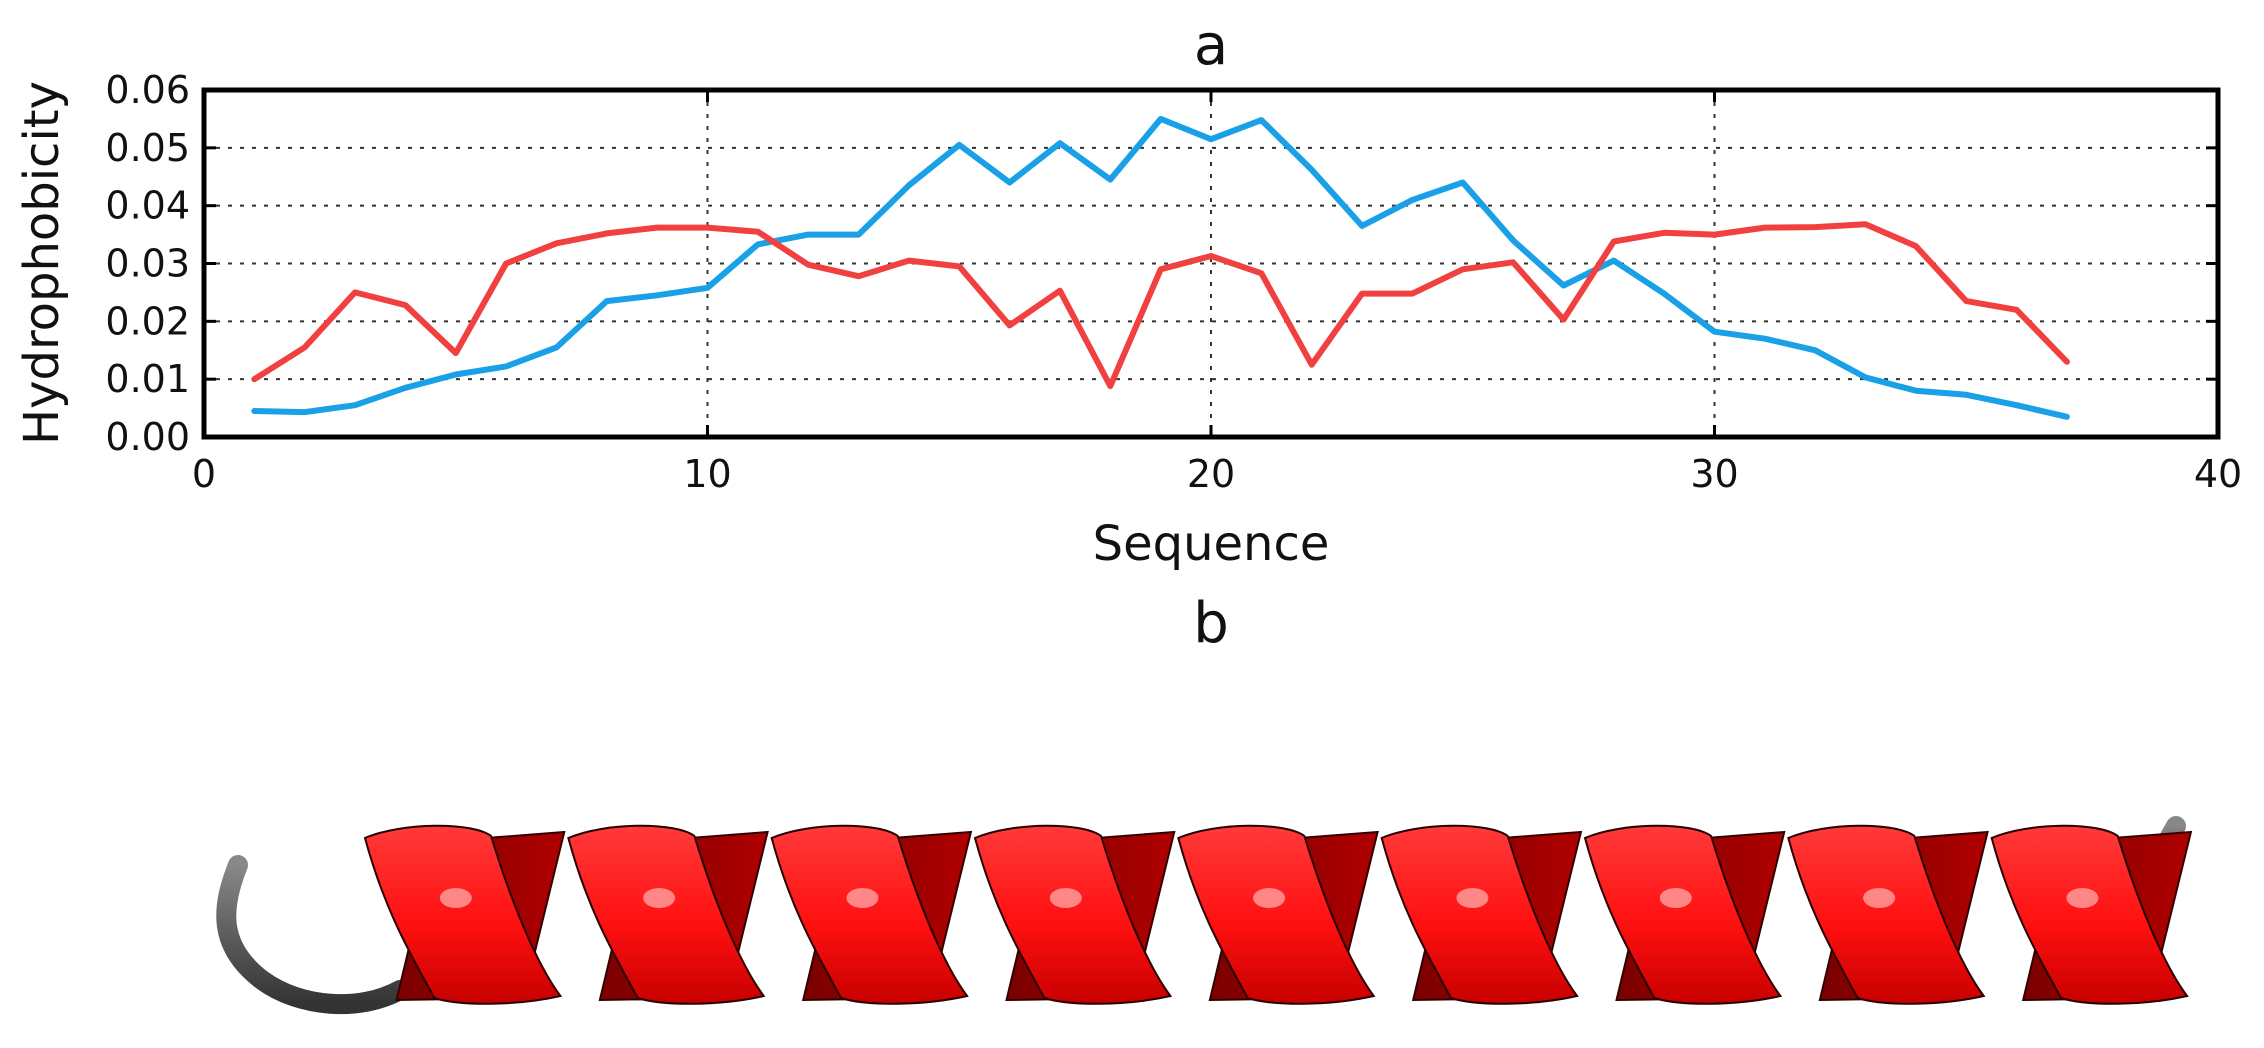  Describe the element at coordinates (204, 474) in the screenshot. I see `x-tick-label: 0` at that location.